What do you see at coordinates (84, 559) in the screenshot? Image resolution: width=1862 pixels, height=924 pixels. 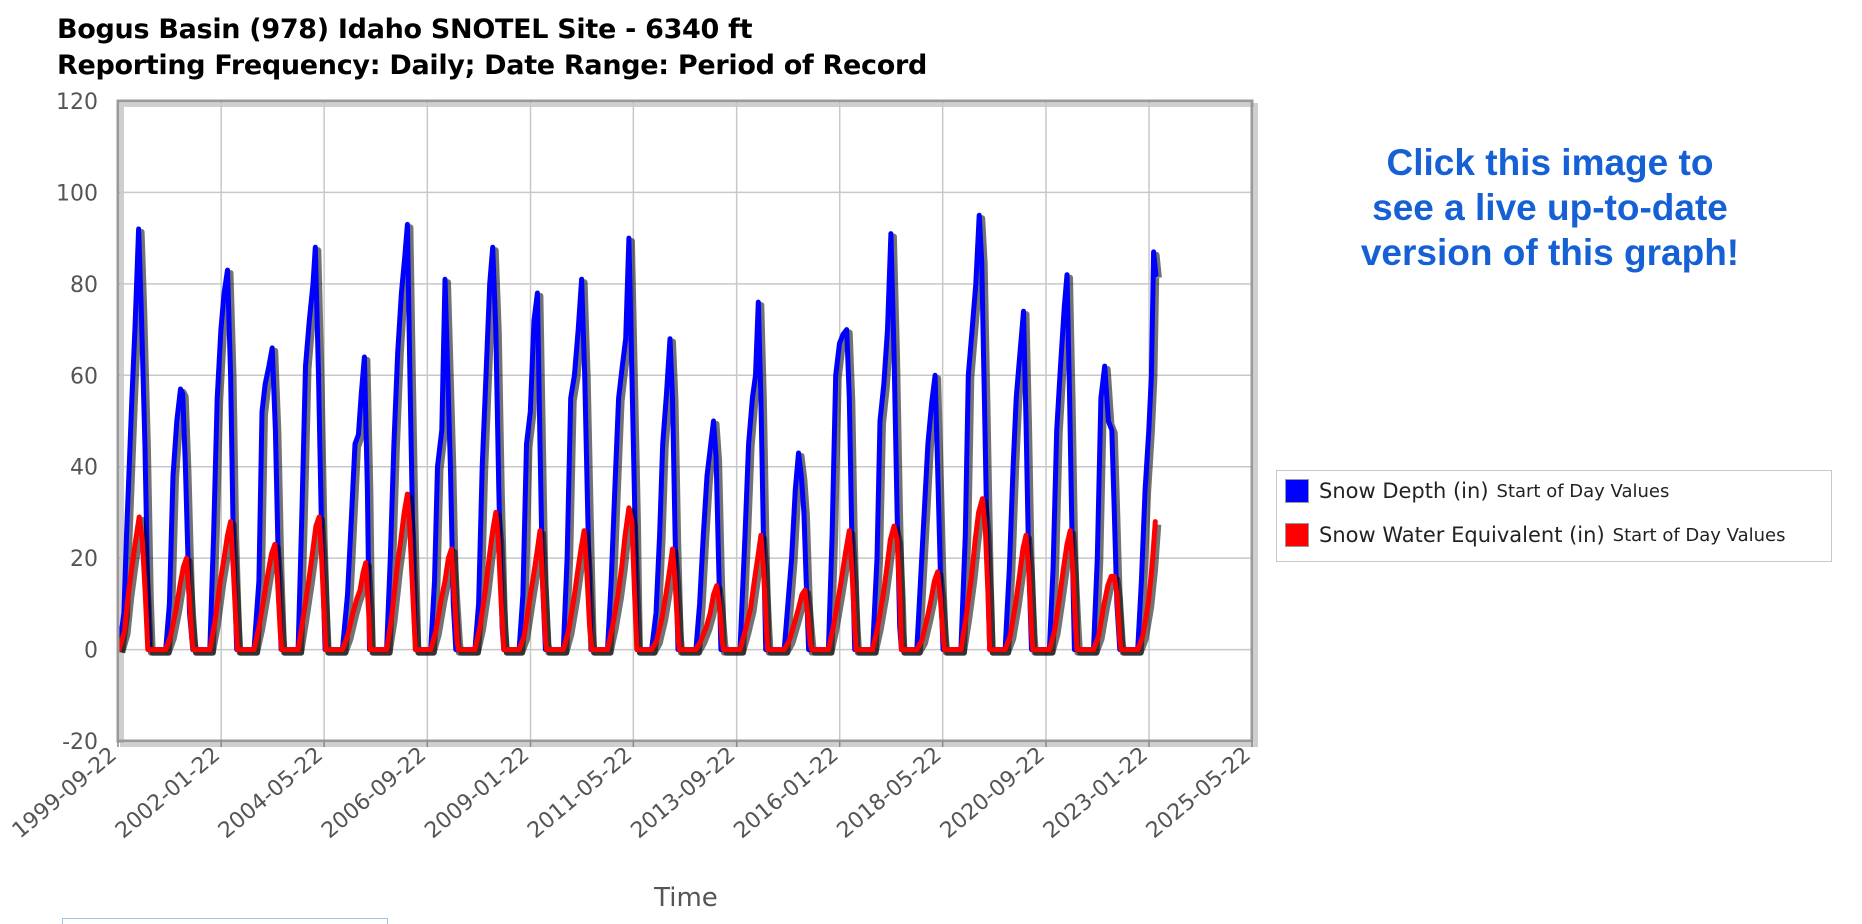 I see `y-tick-label: 20` at bounding box center [84, 559].